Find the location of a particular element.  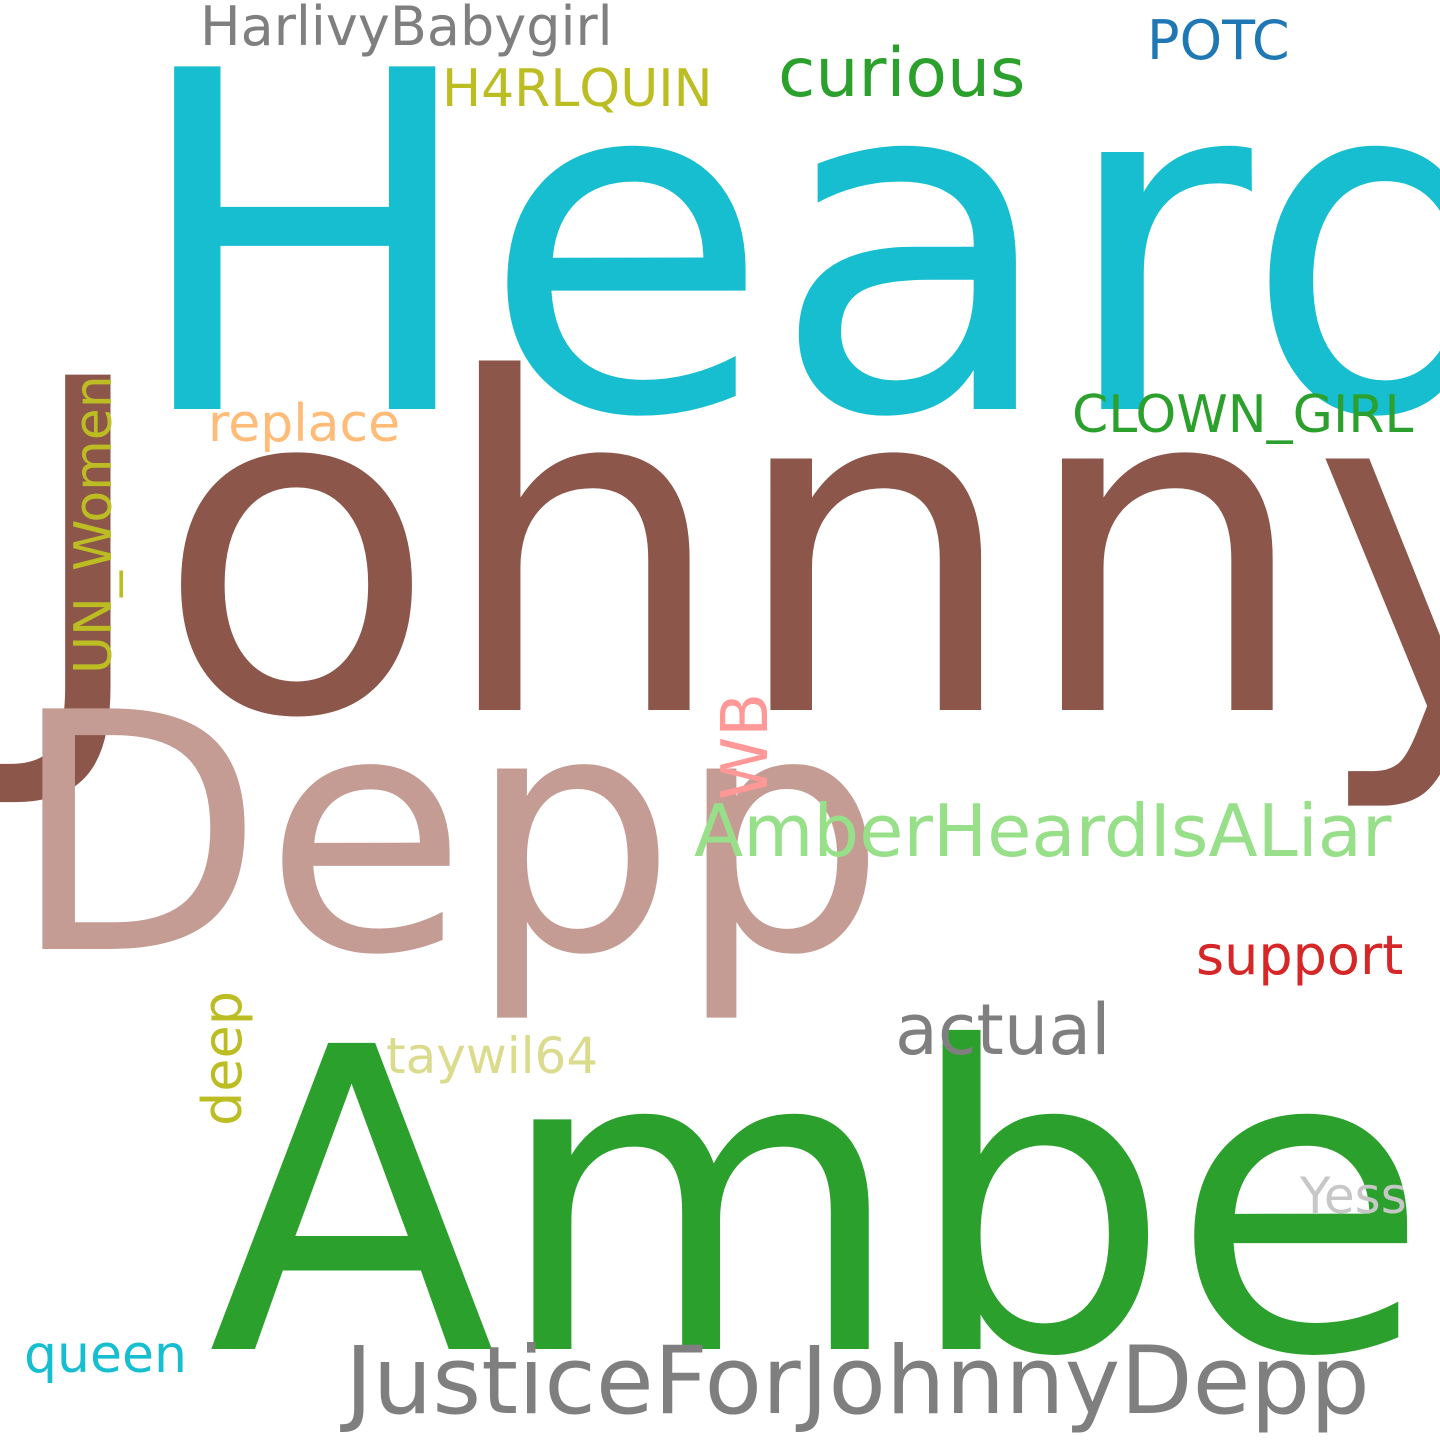

word-h4rlquin: H4RLQUIN is located at coordinates (577, 89).